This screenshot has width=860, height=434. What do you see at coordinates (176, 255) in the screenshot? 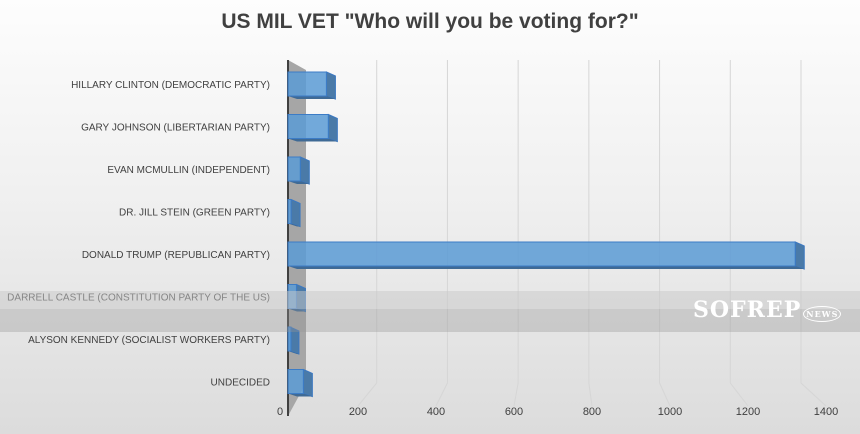
I see `category-label: DONALD TRUMP (REPUBLICAN PARTY)` at bounding box center [176, 255].